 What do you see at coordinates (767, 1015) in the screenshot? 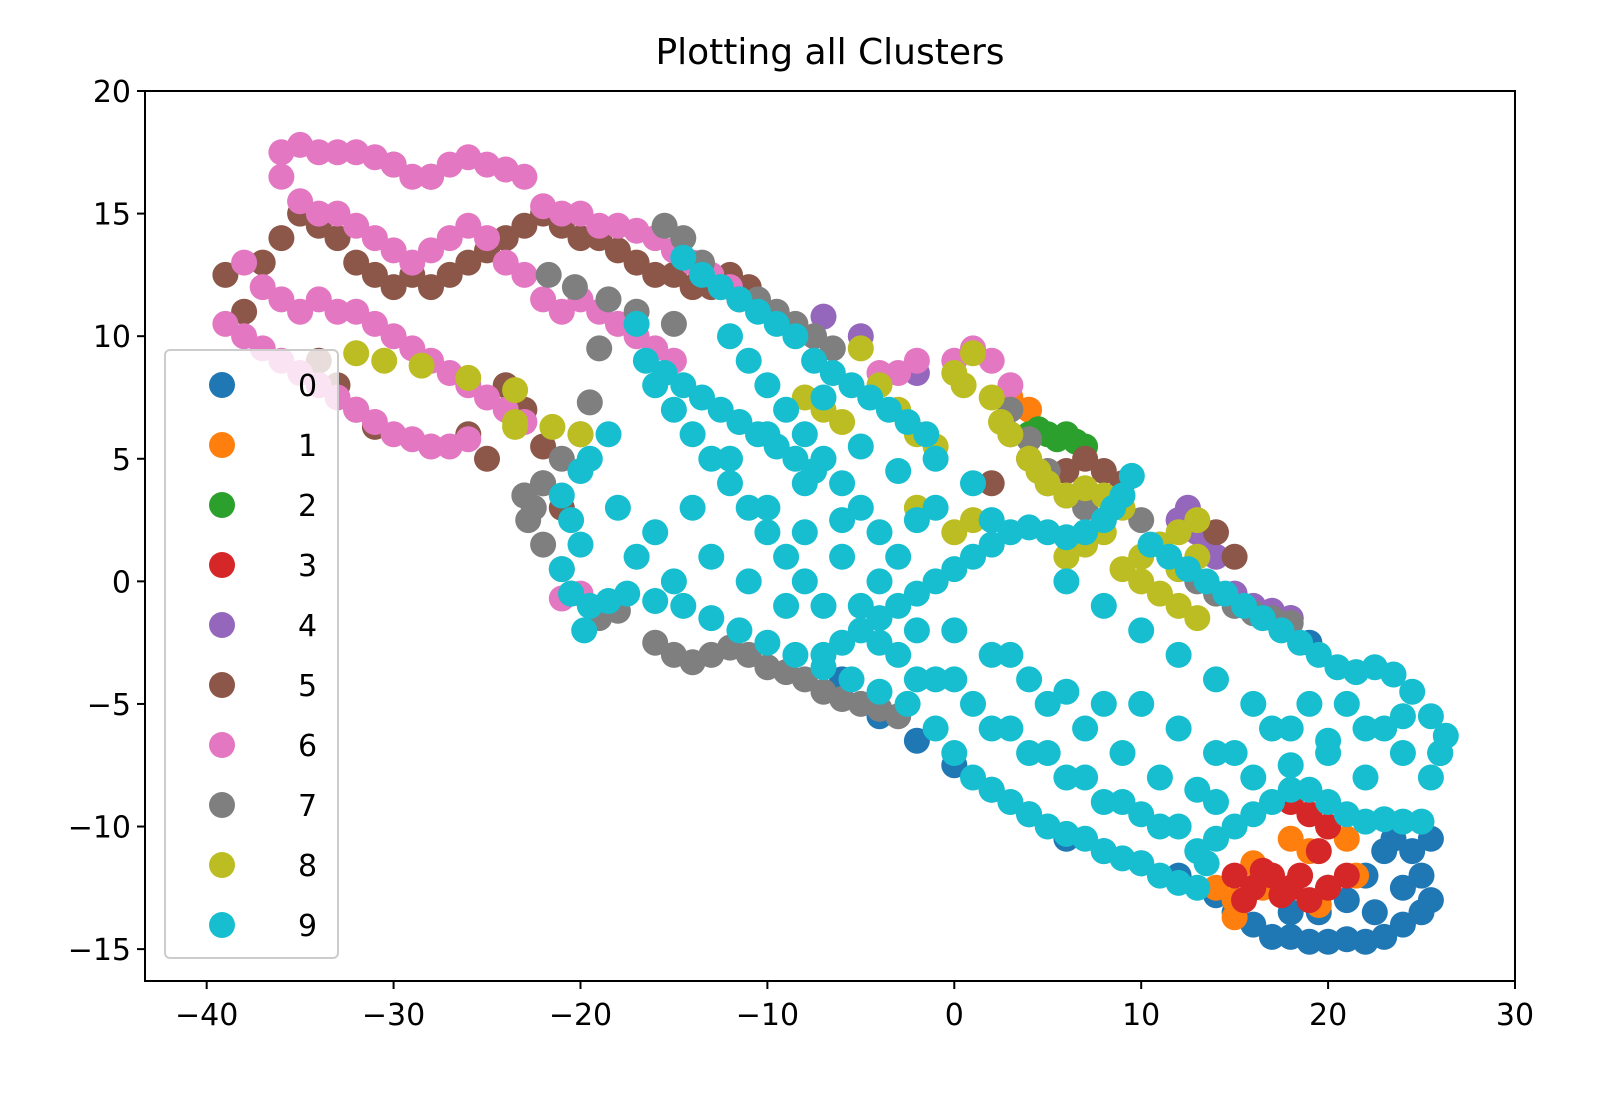
I see `x-tick-label: −10` at bounding box center [767, 1015].